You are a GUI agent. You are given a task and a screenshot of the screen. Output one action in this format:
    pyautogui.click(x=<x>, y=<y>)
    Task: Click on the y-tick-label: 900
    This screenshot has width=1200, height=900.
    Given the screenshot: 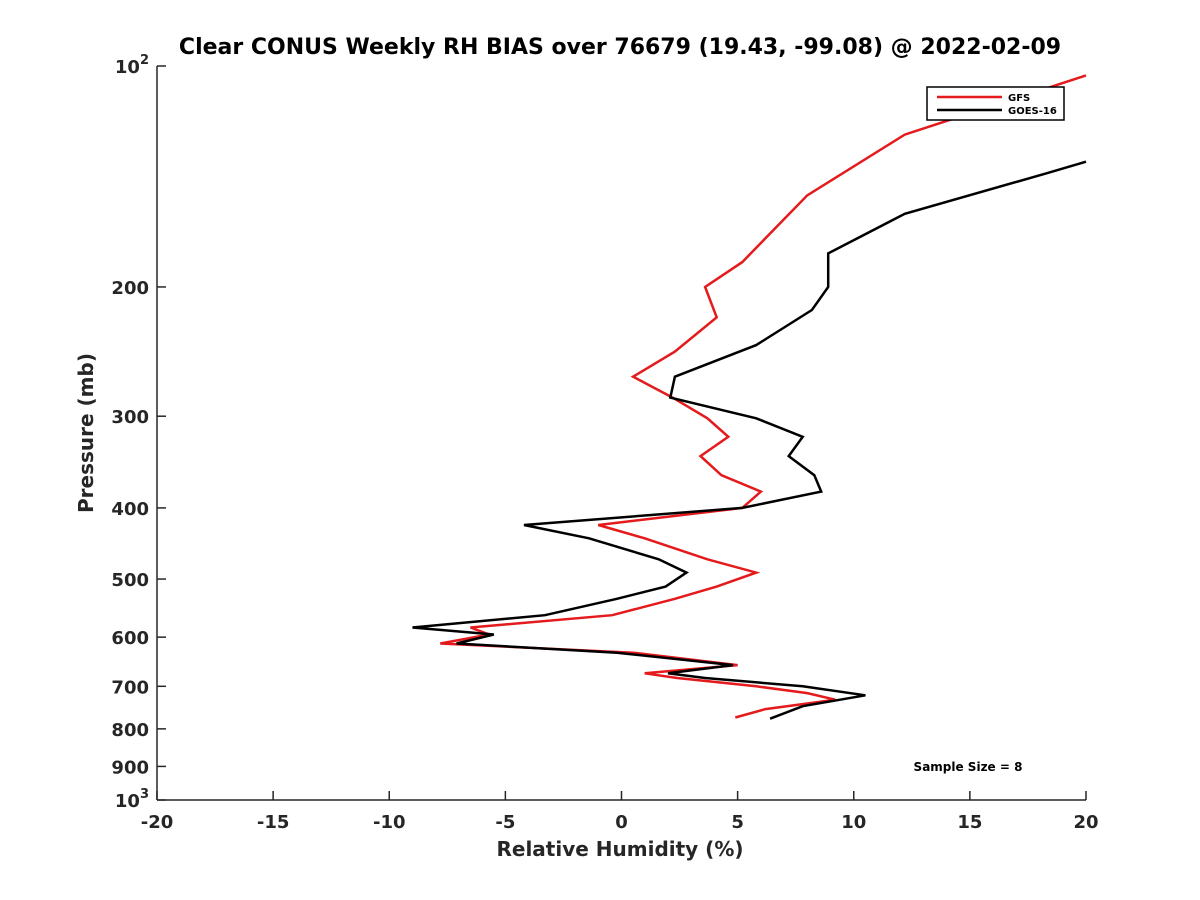 What is the action you would take?
    pyautogui.click(x=130, y=767)
    